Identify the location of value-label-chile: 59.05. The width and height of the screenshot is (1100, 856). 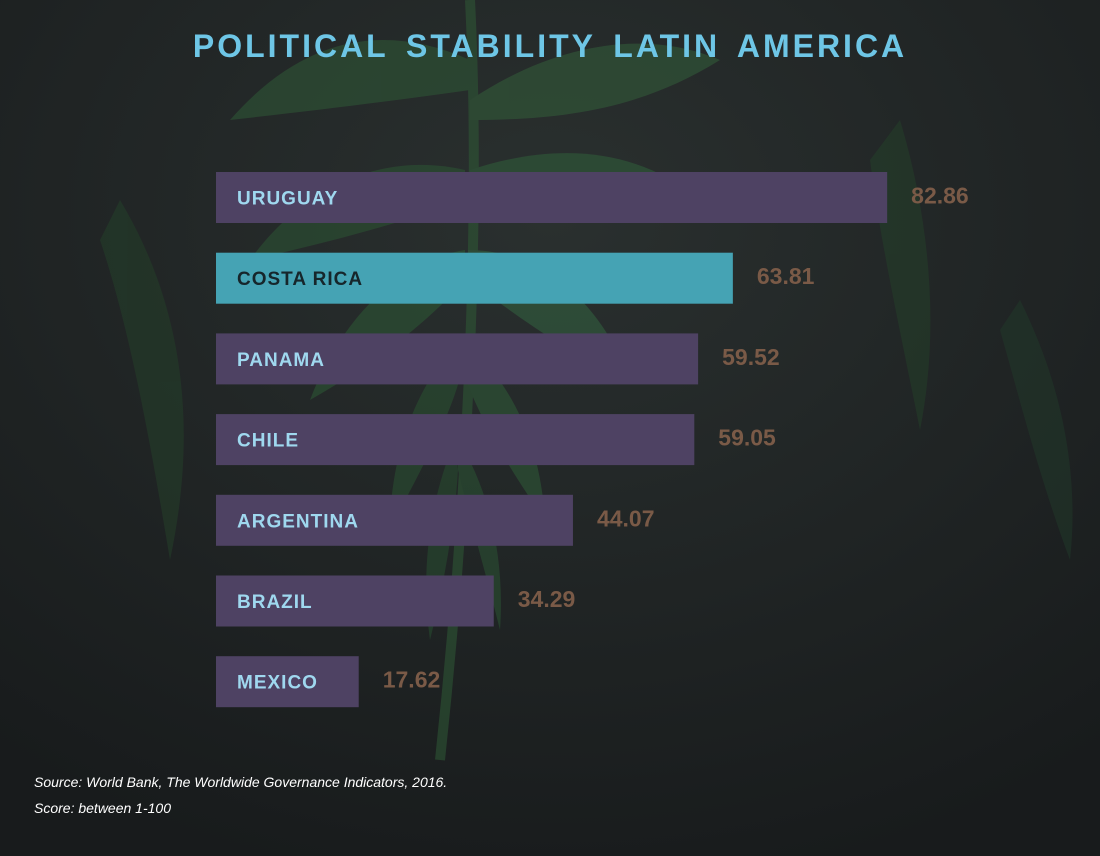
(747, 438).